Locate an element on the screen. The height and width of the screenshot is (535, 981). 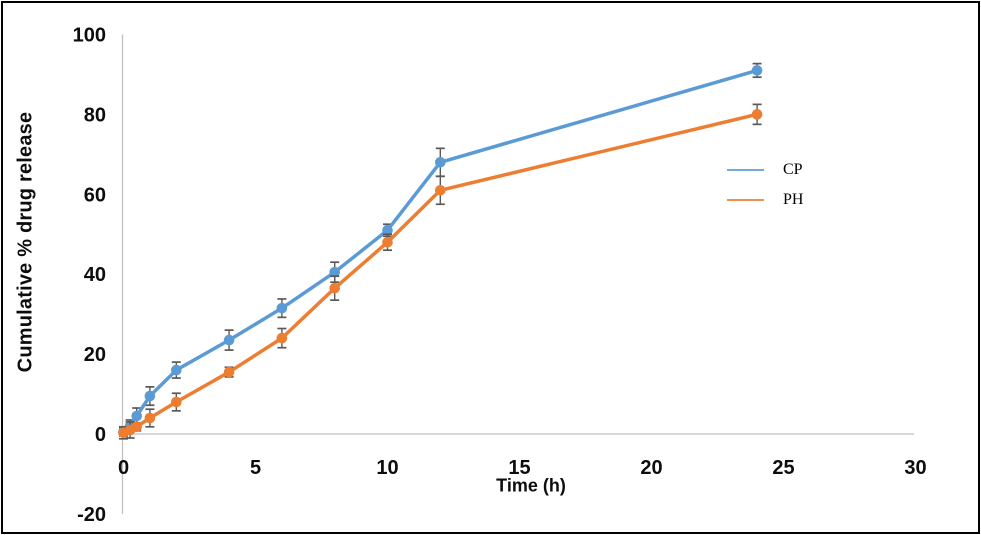
x-tick-label: 10 is located at coordinates (387, 468).